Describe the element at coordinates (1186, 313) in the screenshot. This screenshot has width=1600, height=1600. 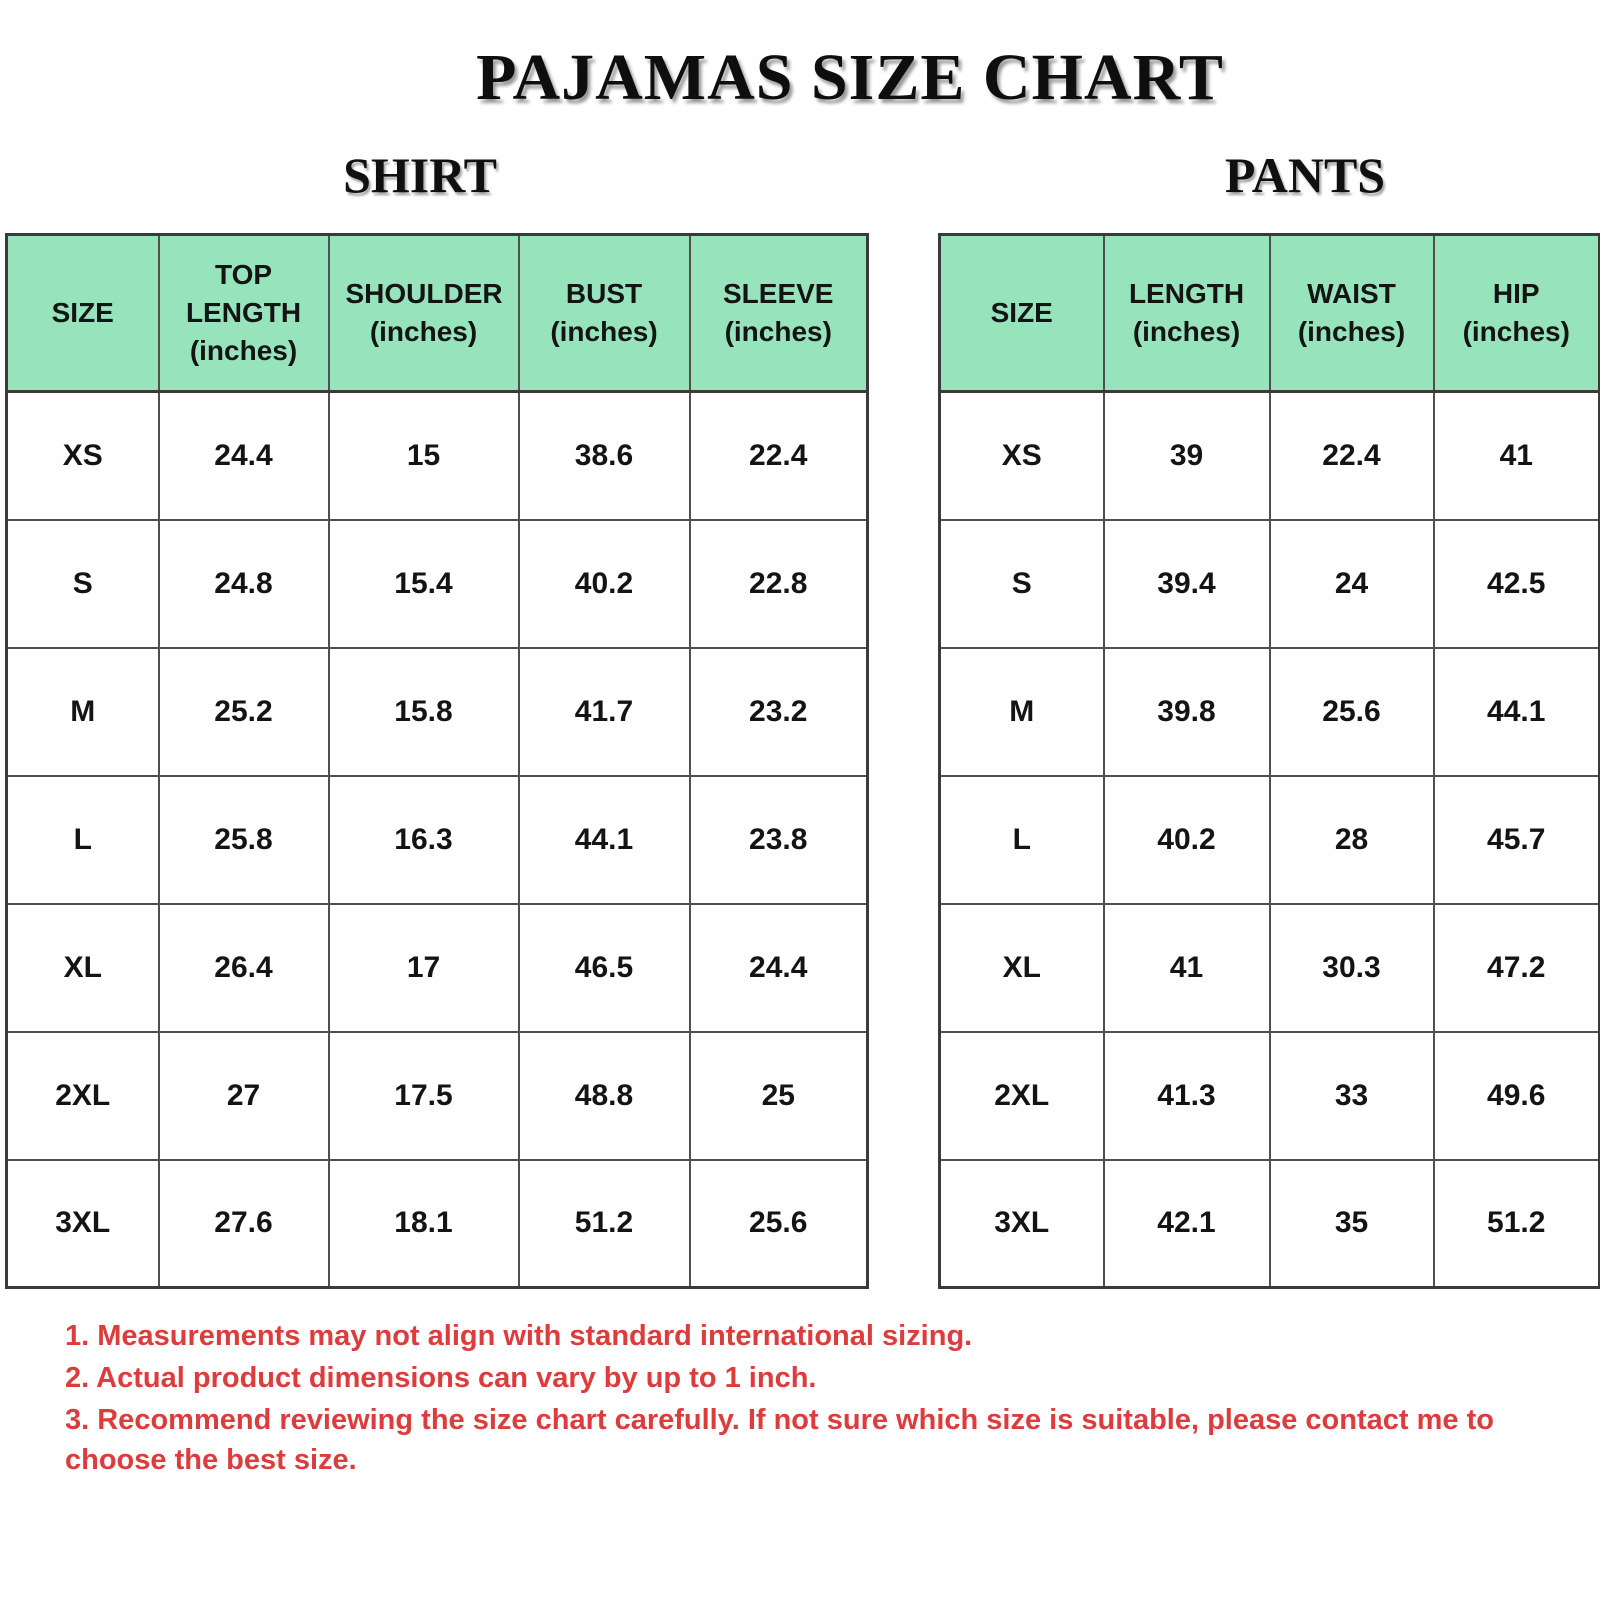
I see `column-header: LENGTH (inches)` at that location.